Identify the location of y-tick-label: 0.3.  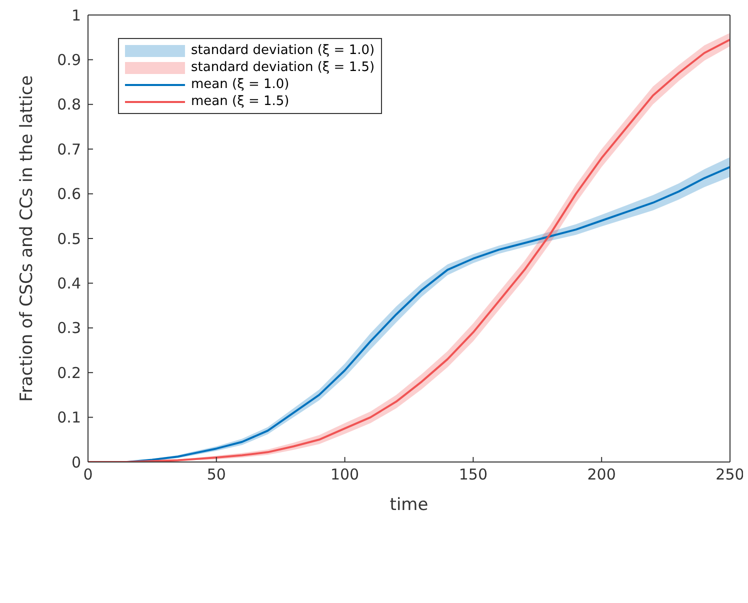
(69, 328).